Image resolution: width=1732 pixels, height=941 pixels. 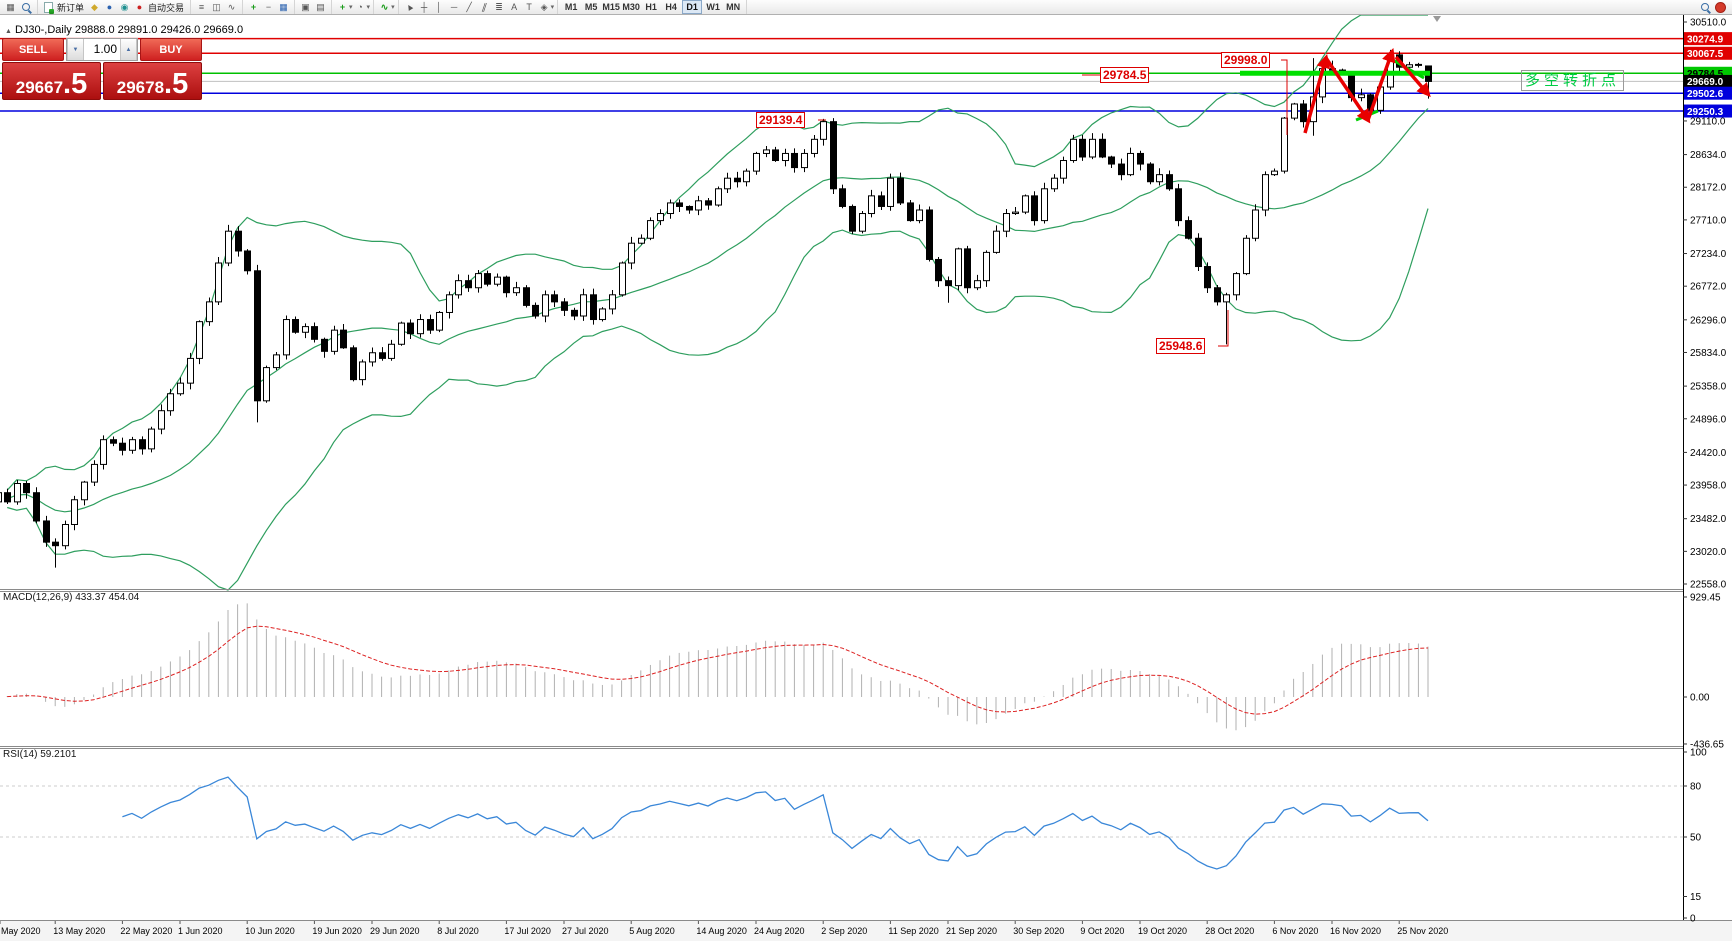 What do you see at coordinates (105, 49) in the screenshot?
I see `volume-input: 1.00` at bounding box center [105, 49].